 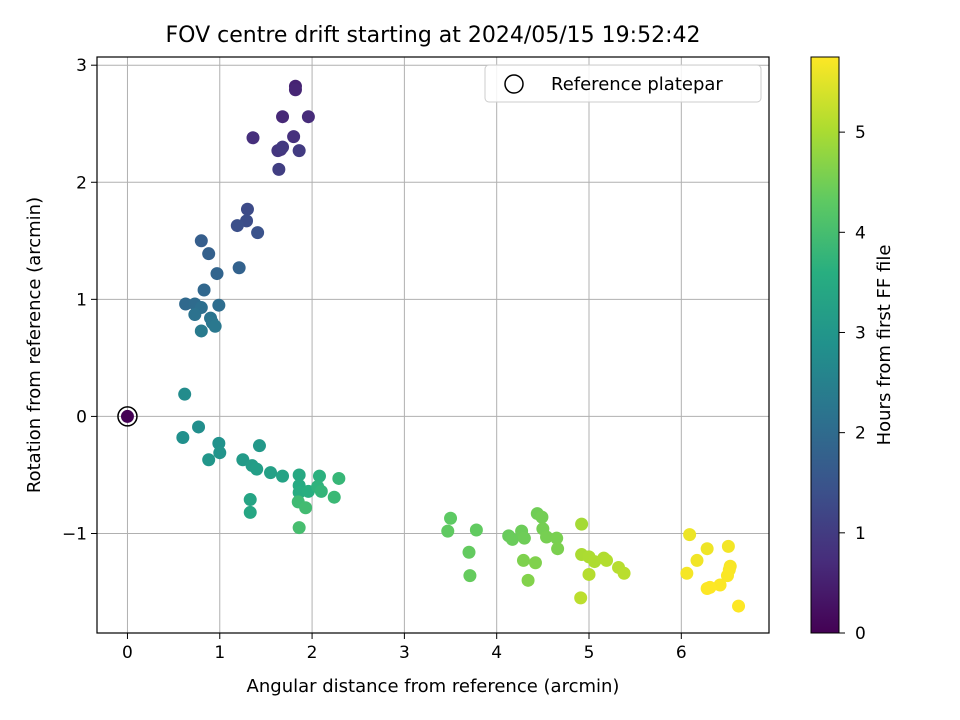 I want to click on legend-box, so click(x=623, y=83).